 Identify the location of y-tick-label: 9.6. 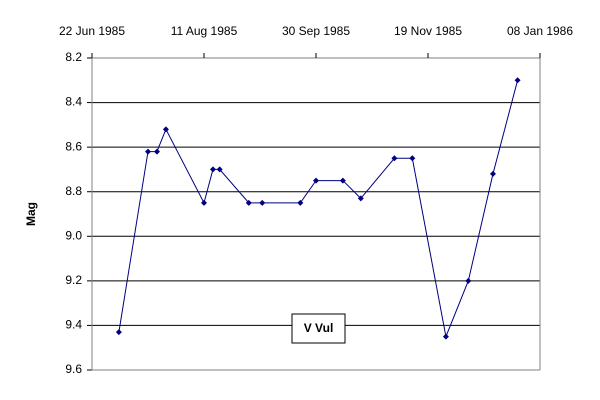
(73, 369).